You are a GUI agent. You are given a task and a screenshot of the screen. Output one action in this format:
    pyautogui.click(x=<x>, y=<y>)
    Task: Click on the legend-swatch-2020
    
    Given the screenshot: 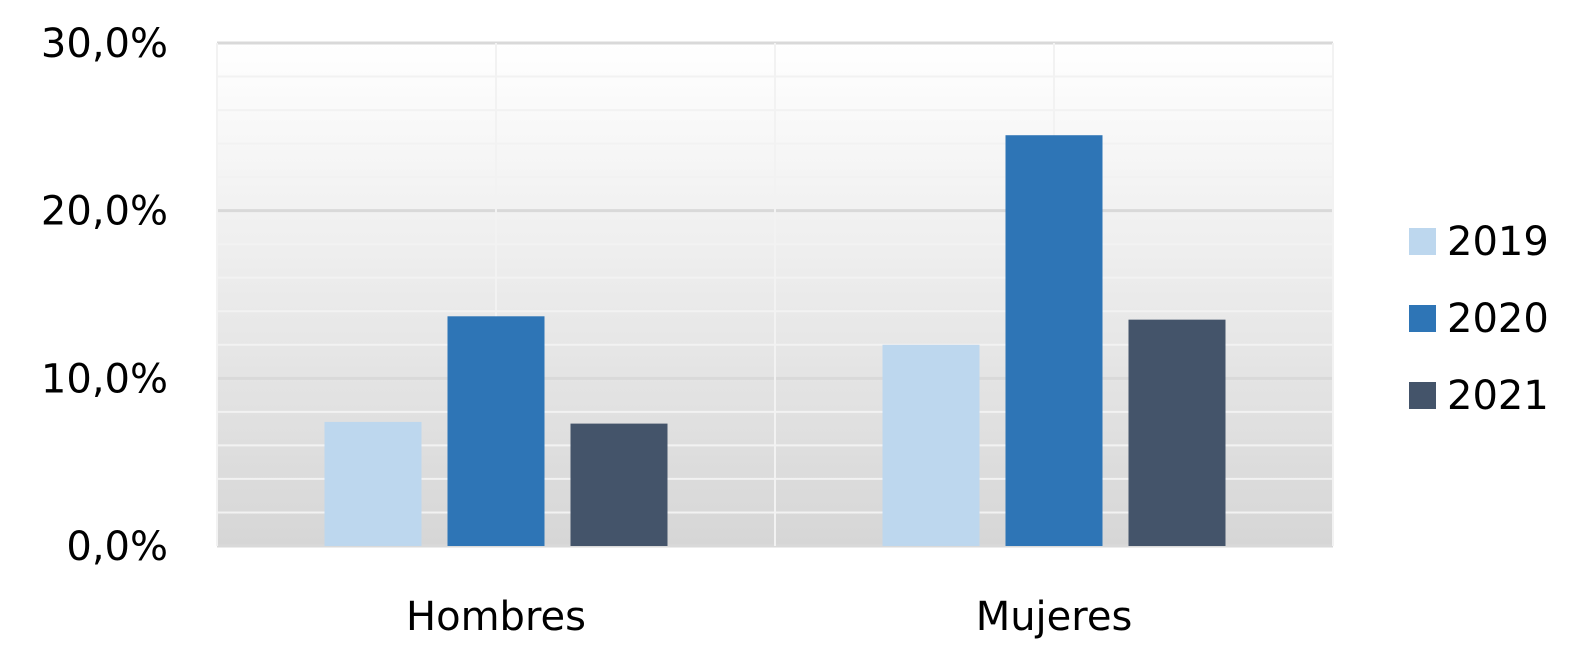 What is the action you would take?
    pyautogui.click(x=1422, y=318)
    